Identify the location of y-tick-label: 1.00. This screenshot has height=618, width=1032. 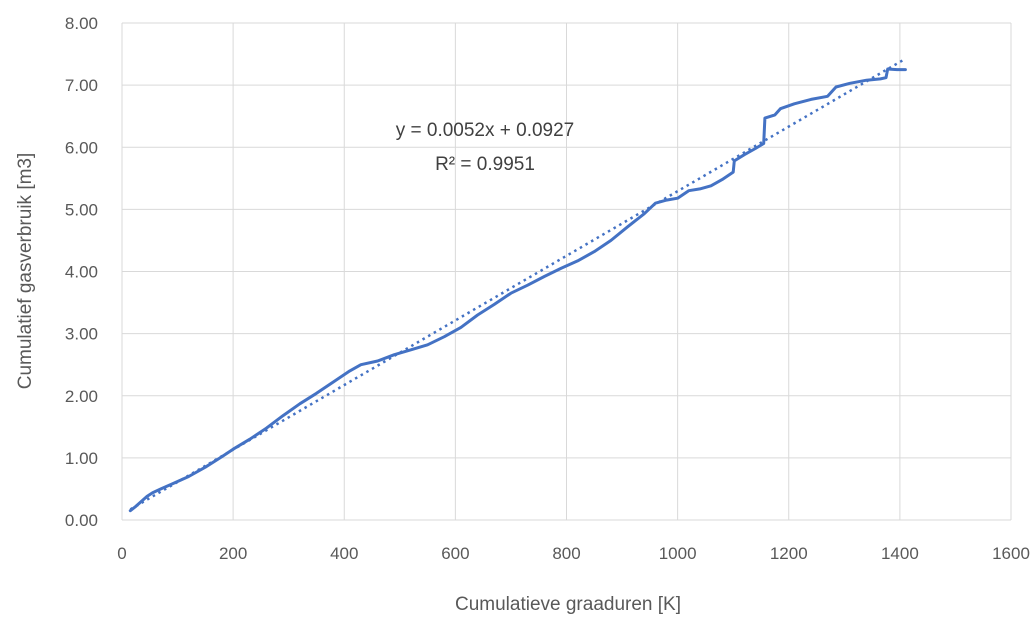
(81, 458).